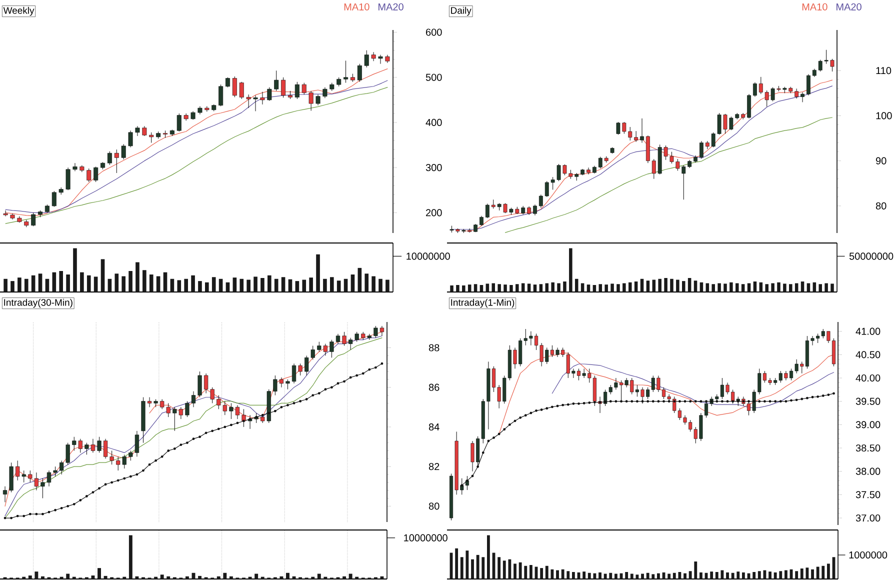 The width and height of the screenshot is (895, 584). What do you see at coordinates (434, 77) in the screenshot?
I see `y-tick-label: 500` at bounding box center [434, 77].